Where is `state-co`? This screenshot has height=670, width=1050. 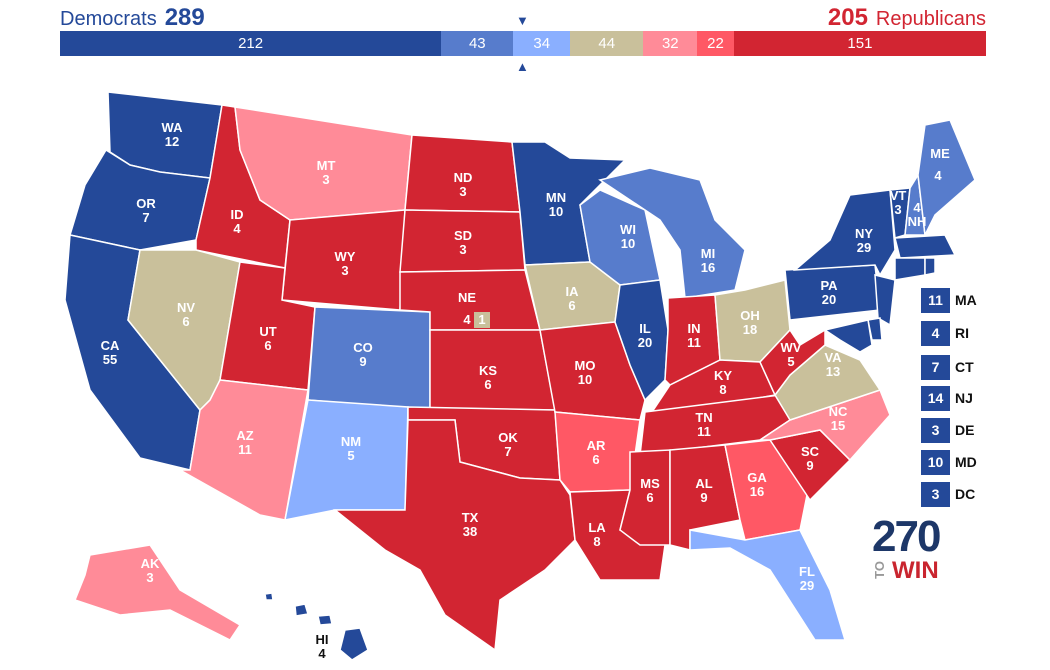
state-co is located at coordinates (369, 358).